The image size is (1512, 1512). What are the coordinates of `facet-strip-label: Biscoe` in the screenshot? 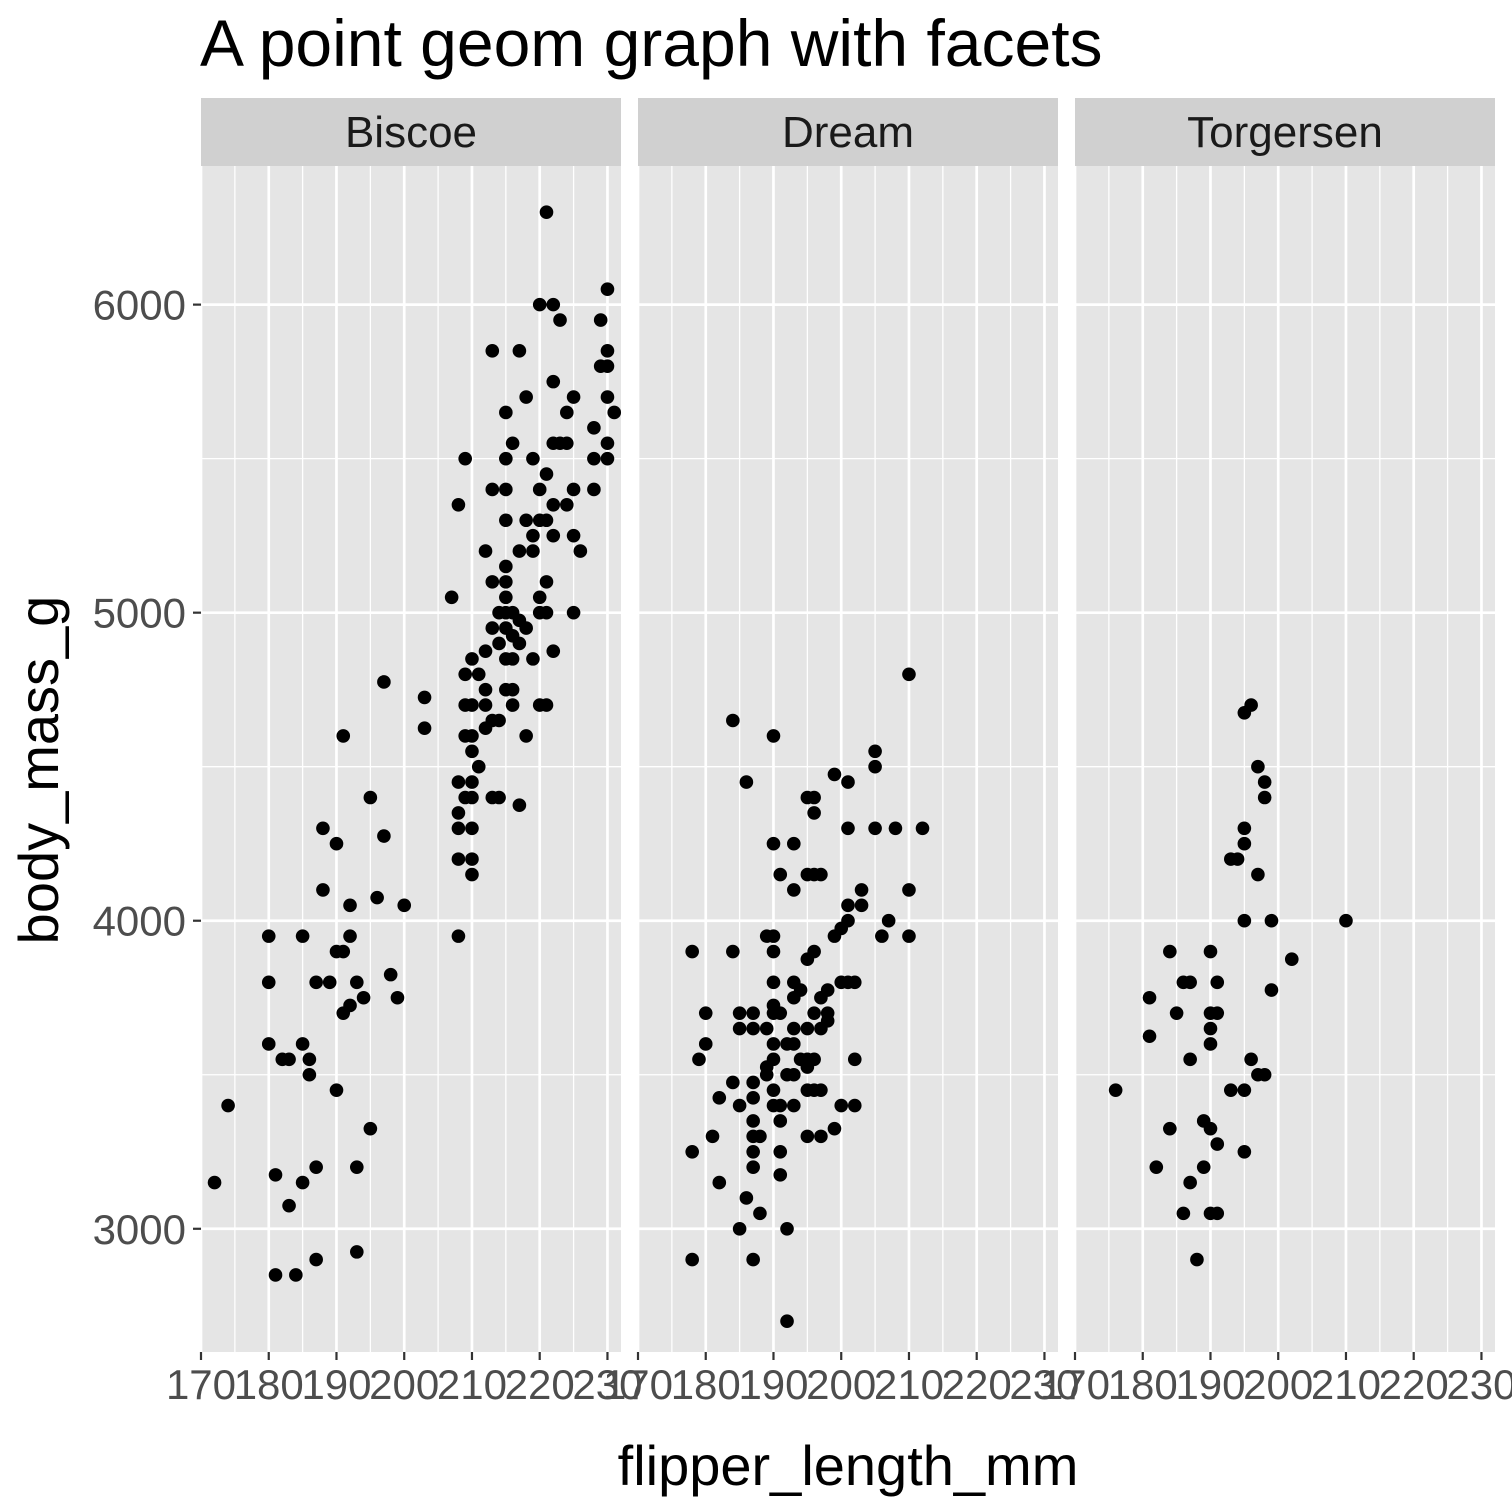 It's located at (411, 132).